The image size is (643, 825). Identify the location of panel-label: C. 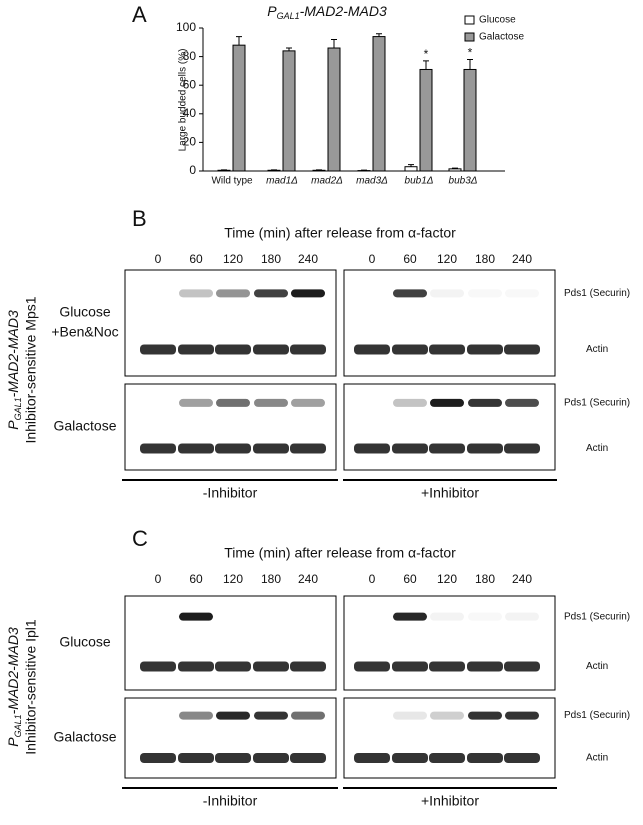
(140, 538).